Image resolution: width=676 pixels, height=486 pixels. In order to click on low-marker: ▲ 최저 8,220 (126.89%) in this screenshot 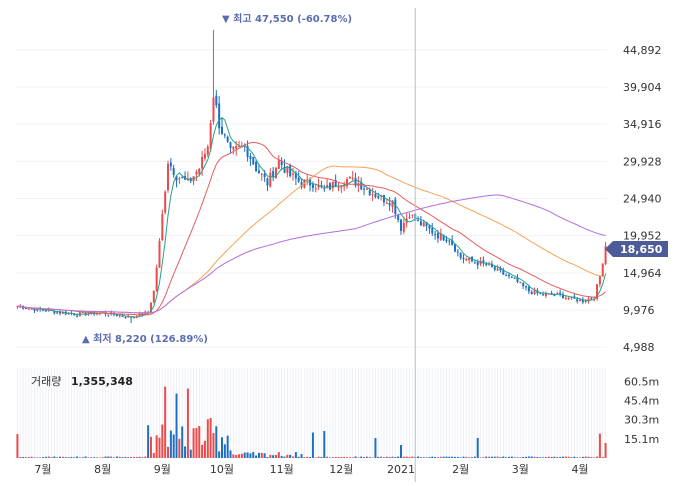, I will do `click(145, 338)`.